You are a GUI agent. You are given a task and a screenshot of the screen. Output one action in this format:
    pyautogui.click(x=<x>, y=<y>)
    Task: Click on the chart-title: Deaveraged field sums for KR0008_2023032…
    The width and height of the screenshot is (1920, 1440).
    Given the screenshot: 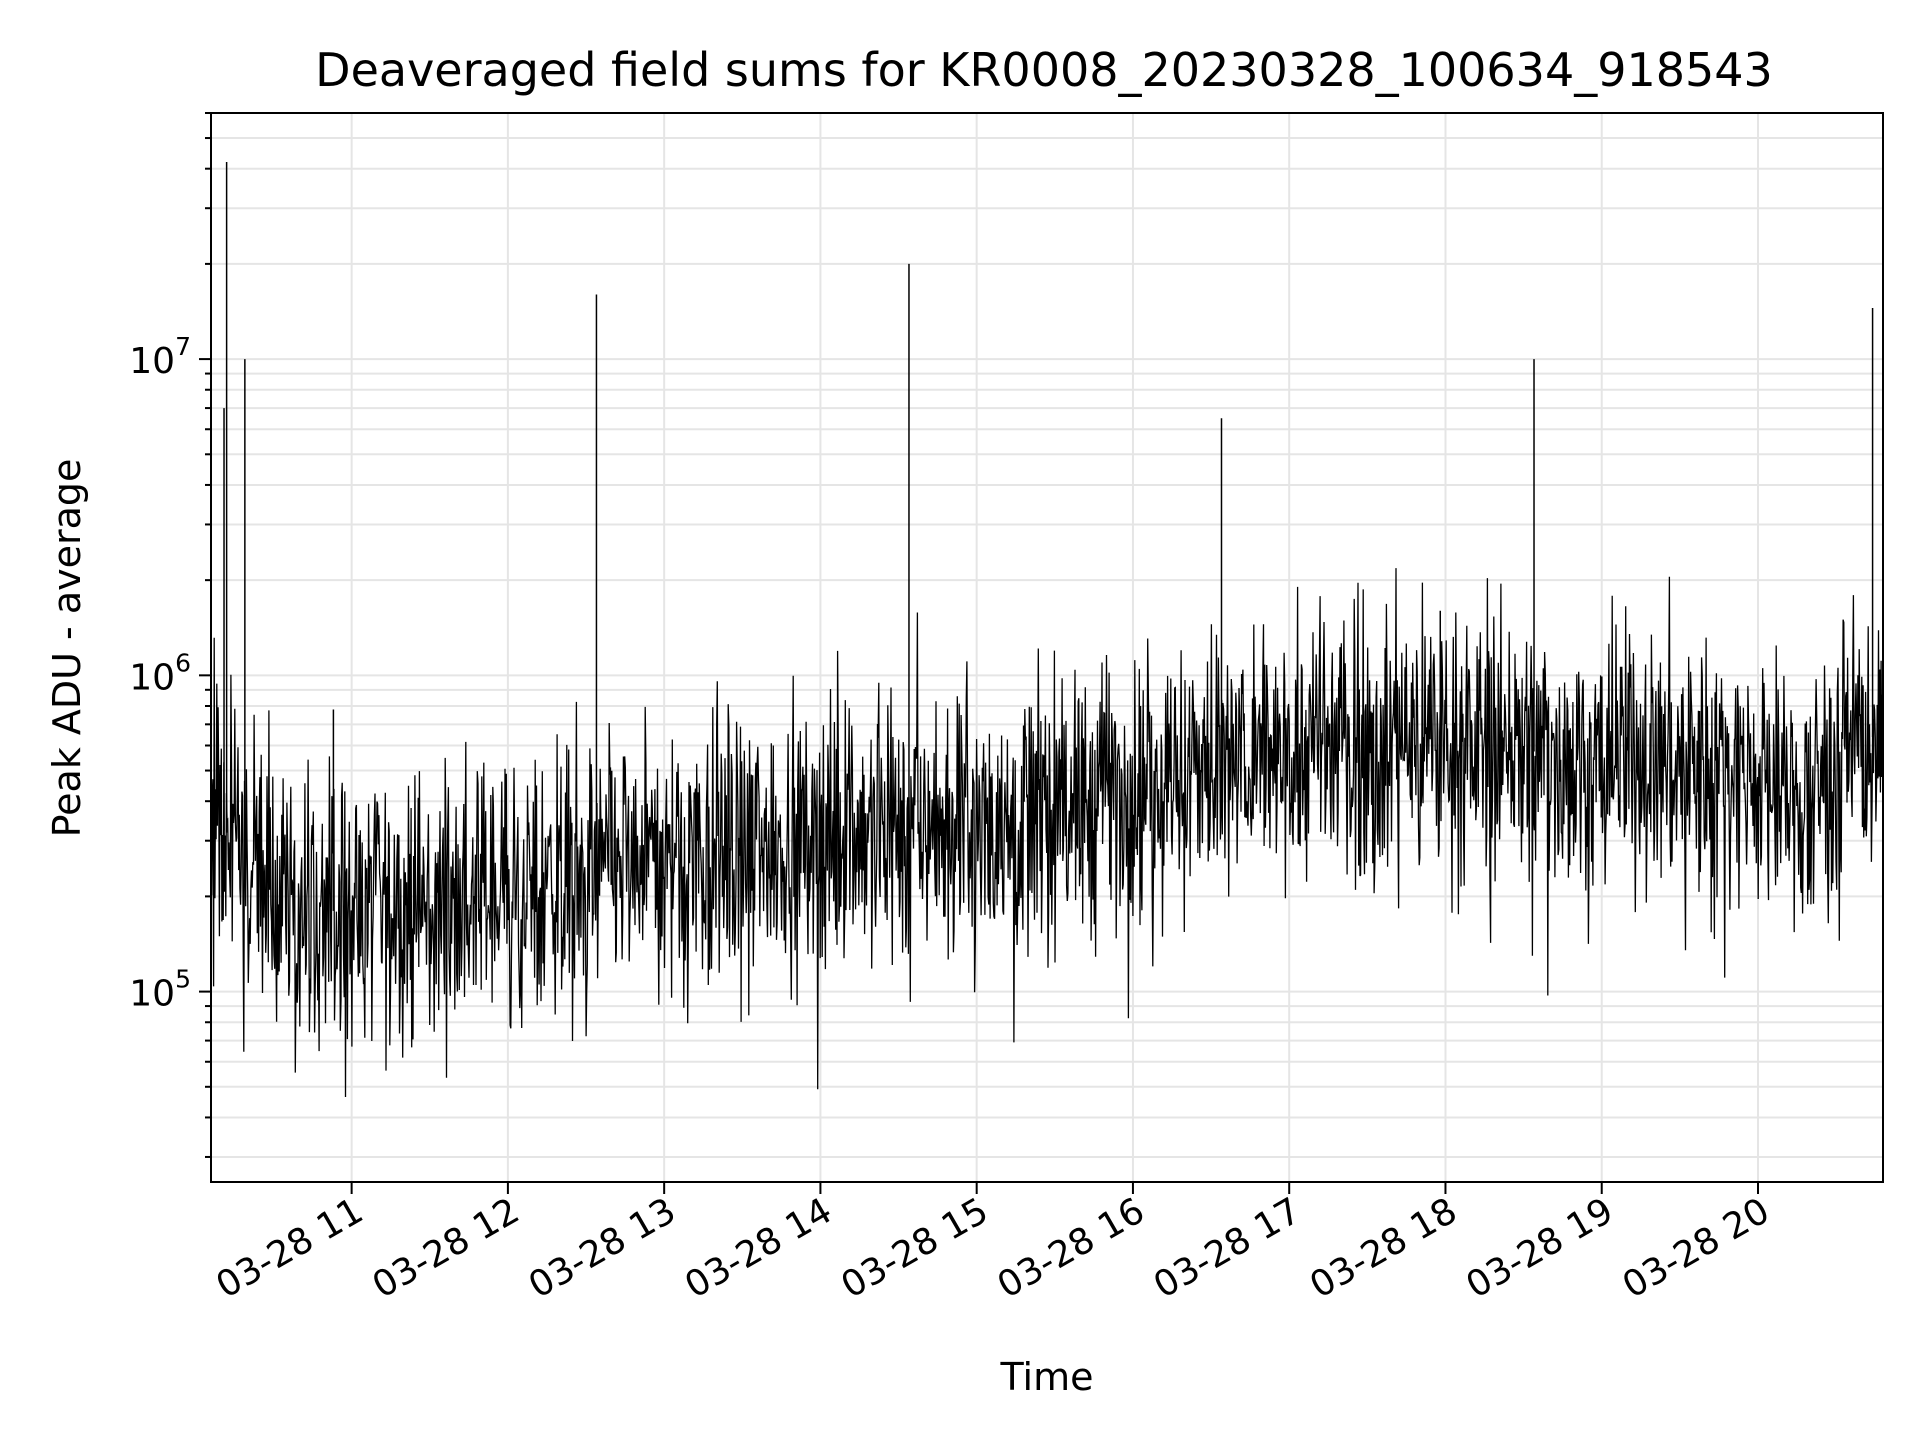 What is the action you would take?
    pyautogui.click(x=1044, y=70)
    